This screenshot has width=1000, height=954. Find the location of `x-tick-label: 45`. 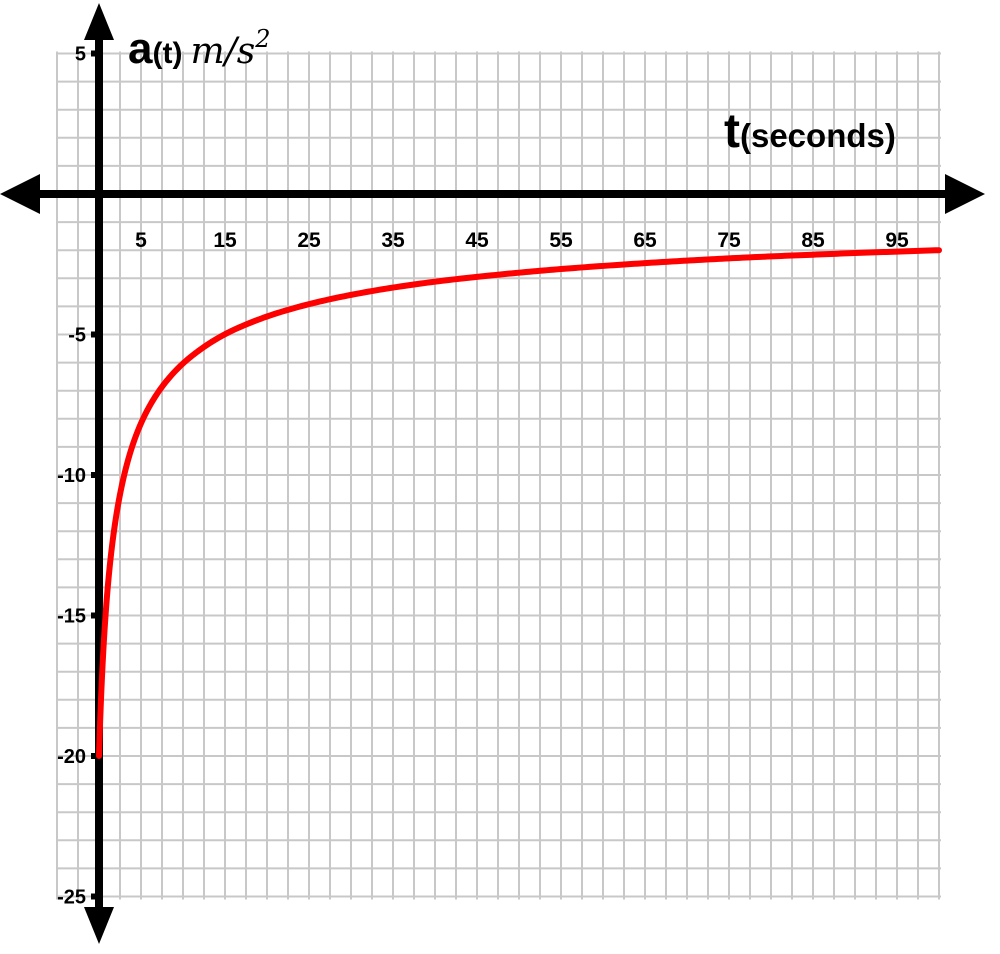

x-tick-label: 45 is located at coordinates (477, 240).